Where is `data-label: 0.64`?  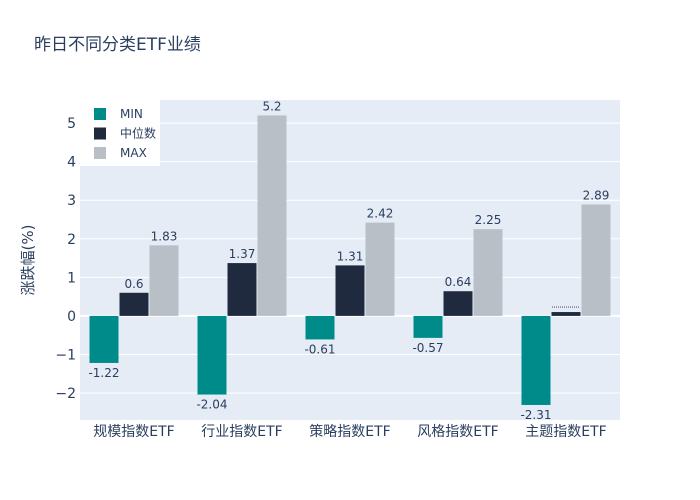
data-label: 0.64 is located at coordinates (458, 282).